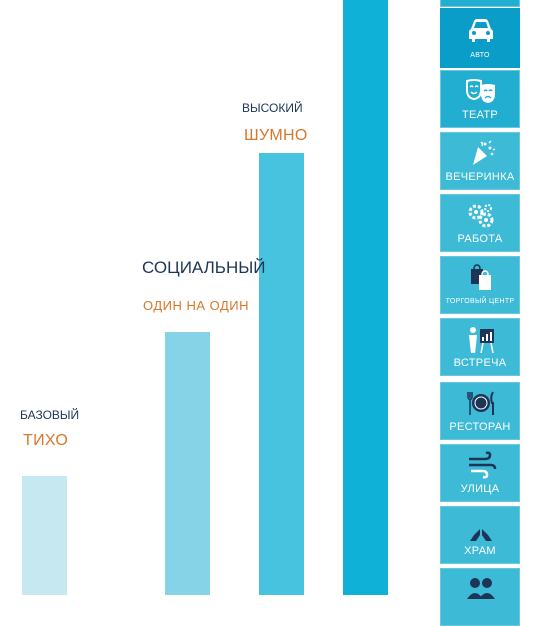  What do you see at coordinates (480, 177) in the screenshot?
I see `tile-party-label: ВЕЧЕРИНКА` at bounding box center [480, 177].